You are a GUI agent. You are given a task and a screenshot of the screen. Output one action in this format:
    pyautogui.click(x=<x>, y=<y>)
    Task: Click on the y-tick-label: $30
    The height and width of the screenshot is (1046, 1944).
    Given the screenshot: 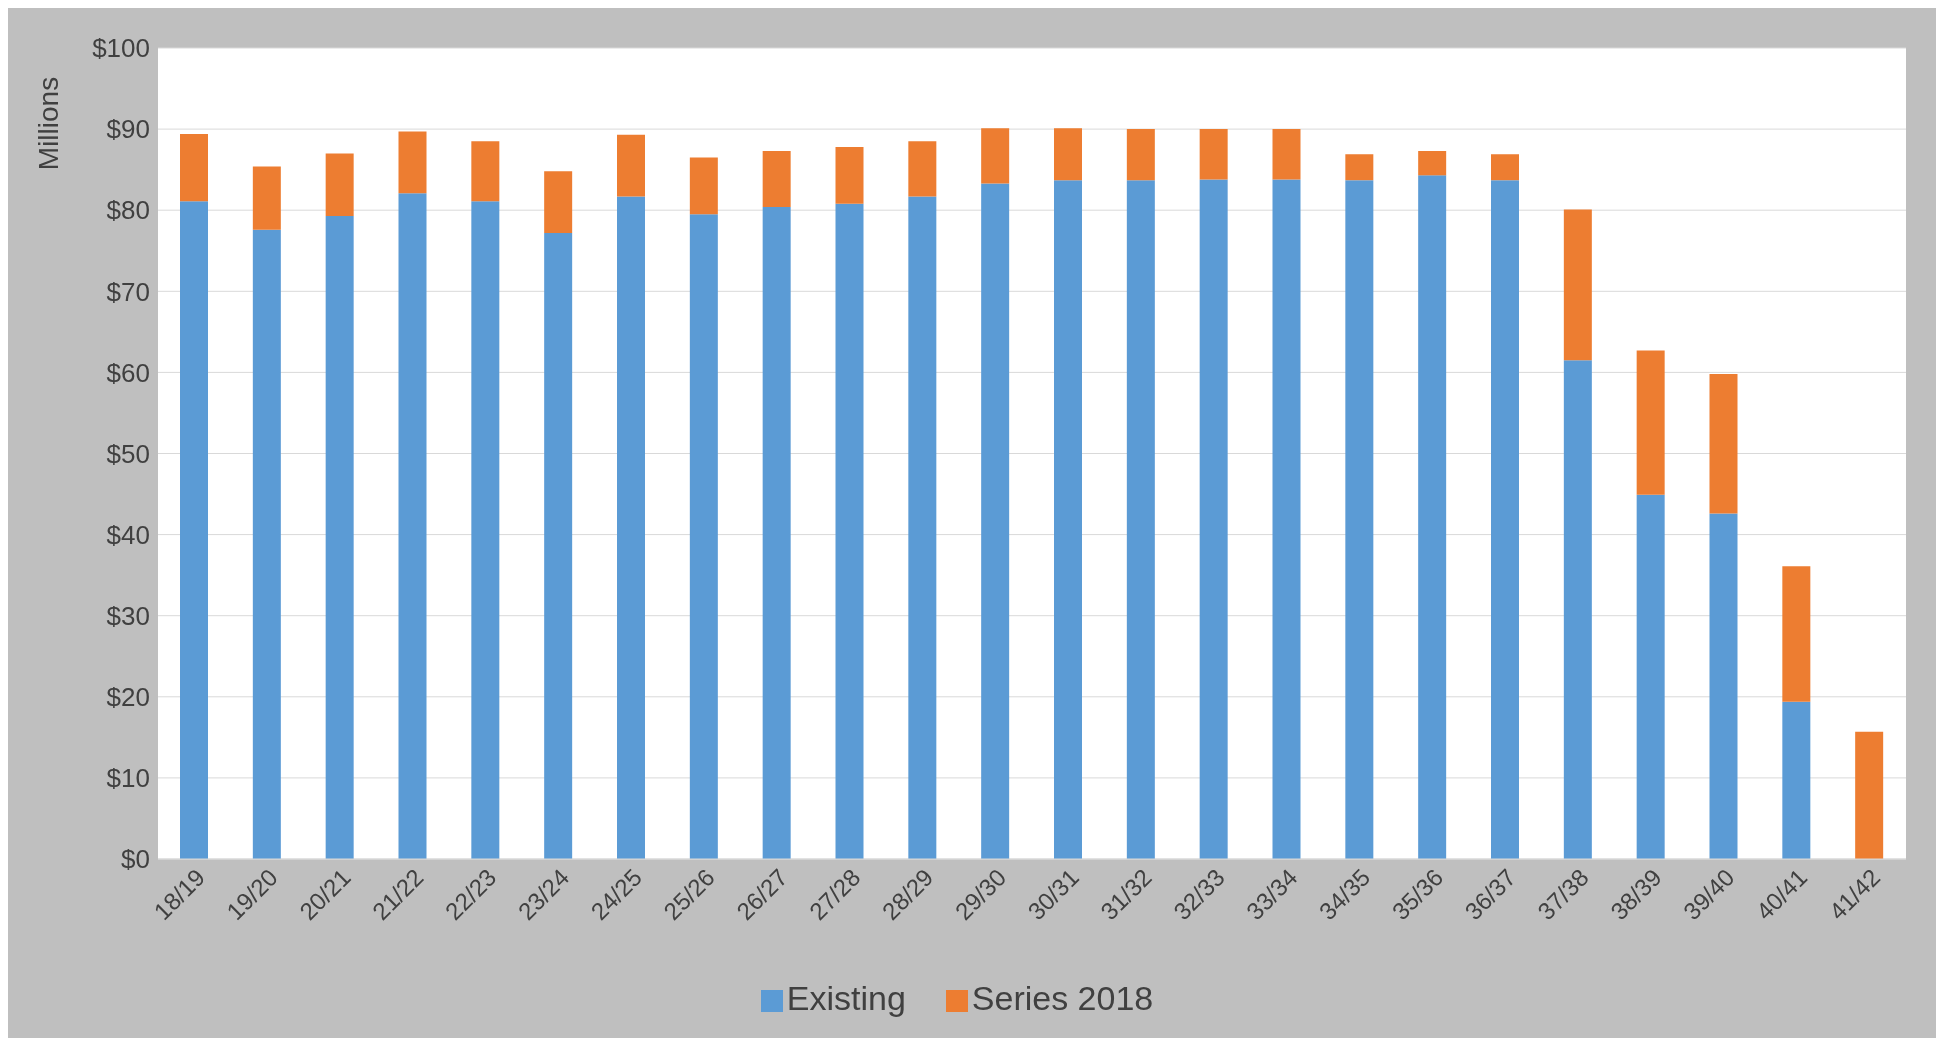 What is the action you would take?
    pyautogui.click(x=128, y=615)
    